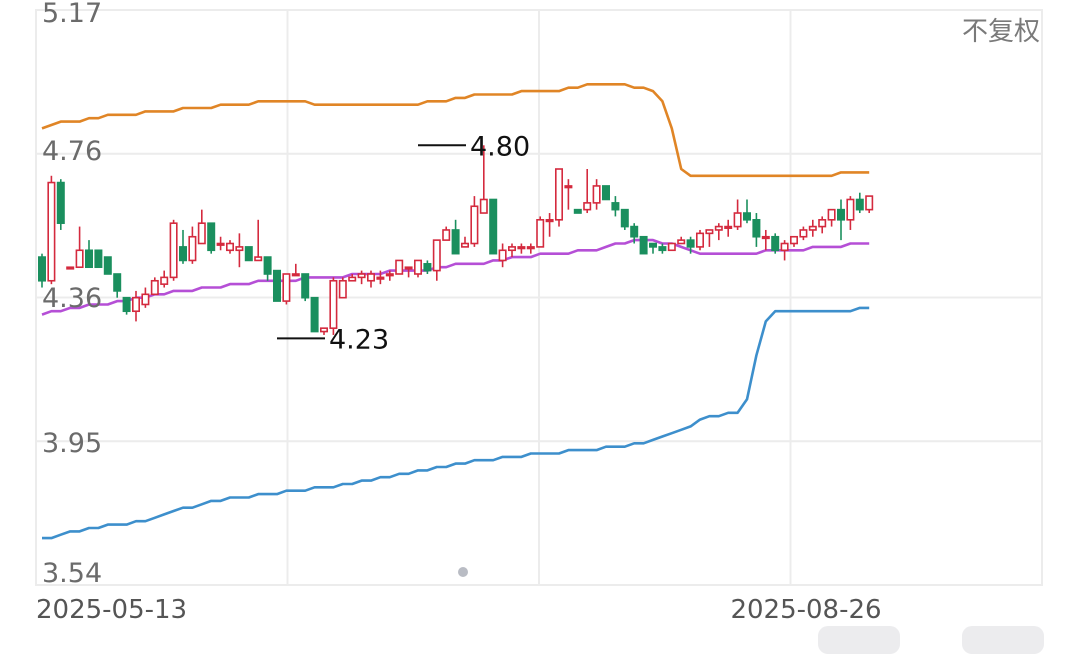 This screenshot has height=654, width=1080. What do you see at coordinates (403, 243) in the screenshot?
I see `annotations: 4.80 4.23` at bounding box center [403, 243].